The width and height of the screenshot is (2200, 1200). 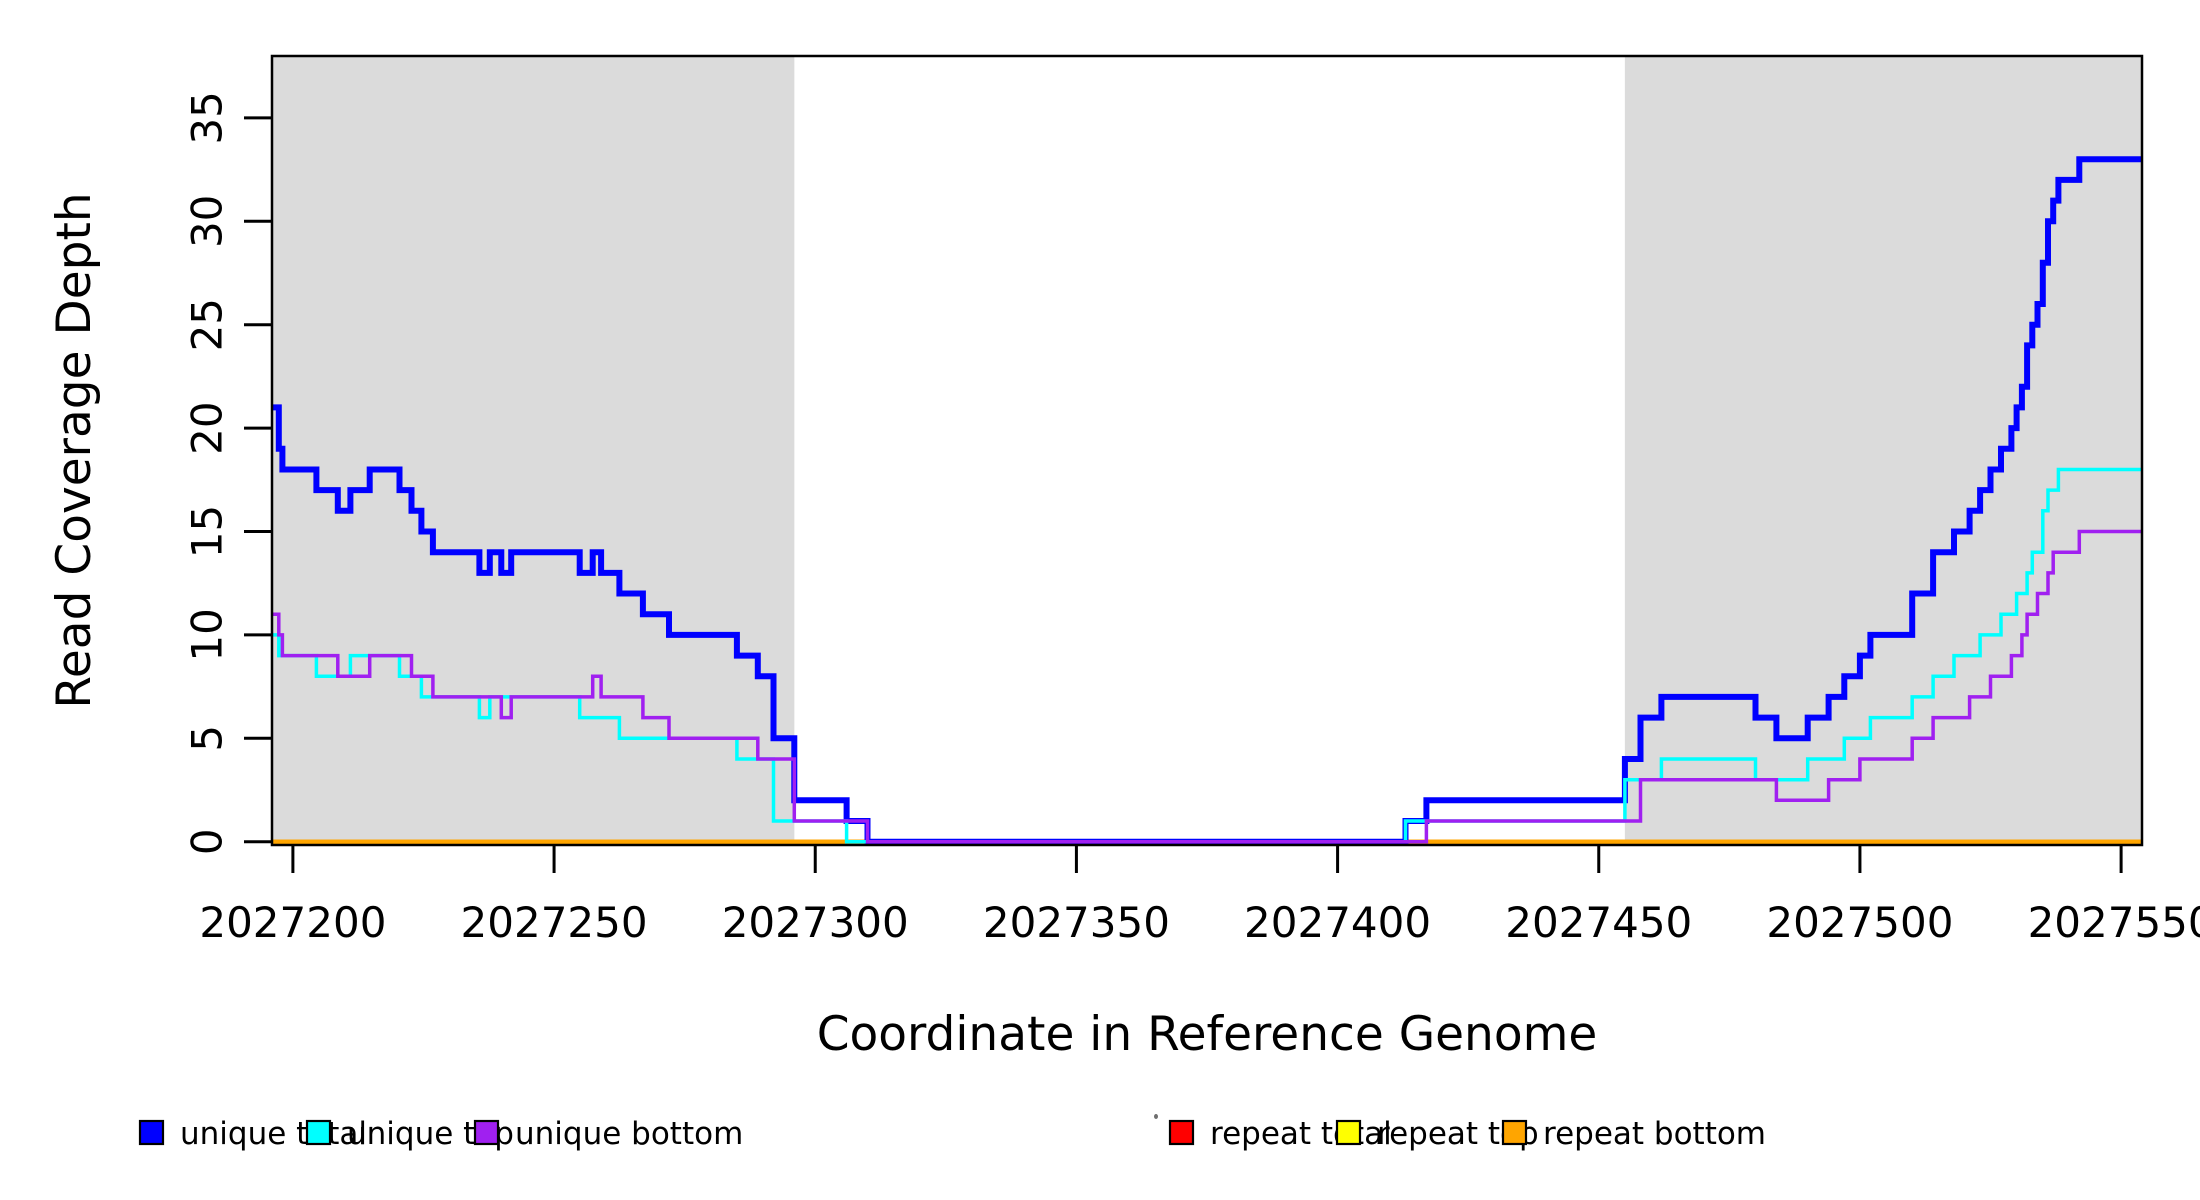 I want to click on legend-swatch-repeat-top, so click(x=1348, y=1132).